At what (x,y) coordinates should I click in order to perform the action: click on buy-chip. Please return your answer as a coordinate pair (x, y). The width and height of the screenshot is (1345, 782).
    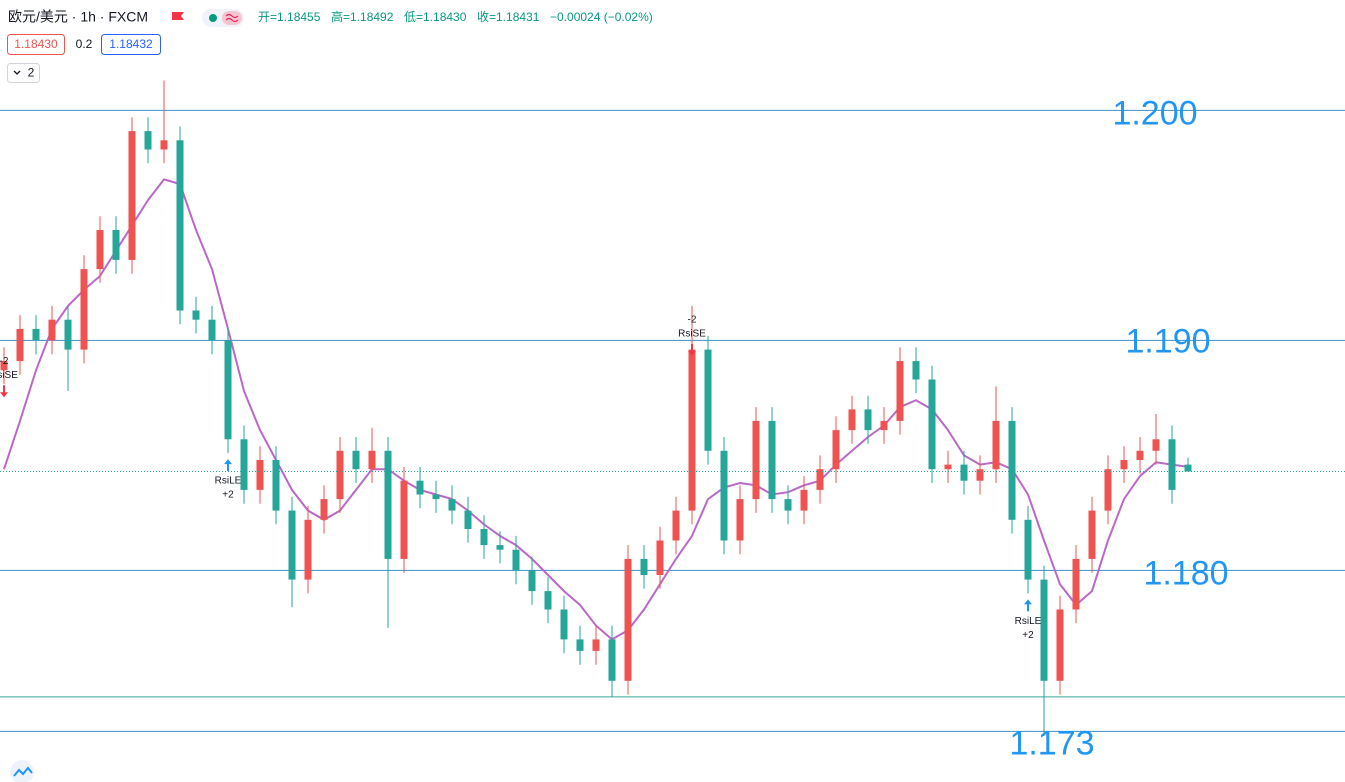
    Looking at the image, I should click on (131, 44).